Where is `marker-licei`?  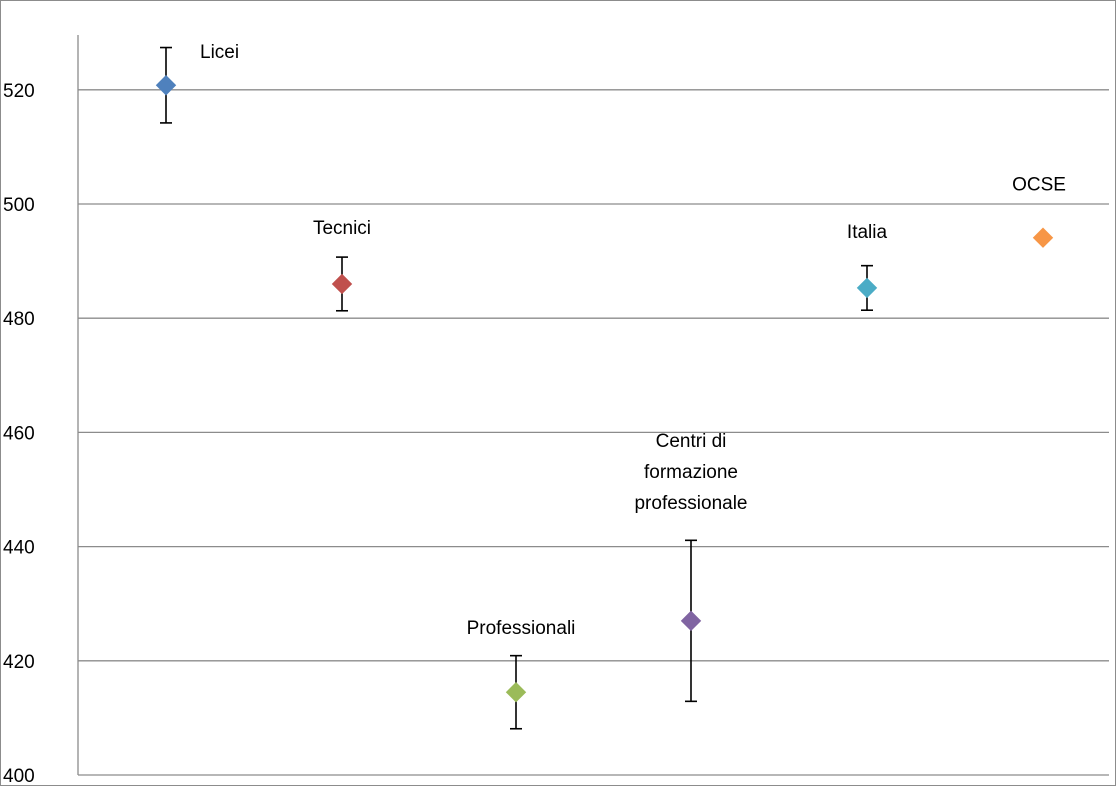 marker-licei is located at coordinates (166, 85).